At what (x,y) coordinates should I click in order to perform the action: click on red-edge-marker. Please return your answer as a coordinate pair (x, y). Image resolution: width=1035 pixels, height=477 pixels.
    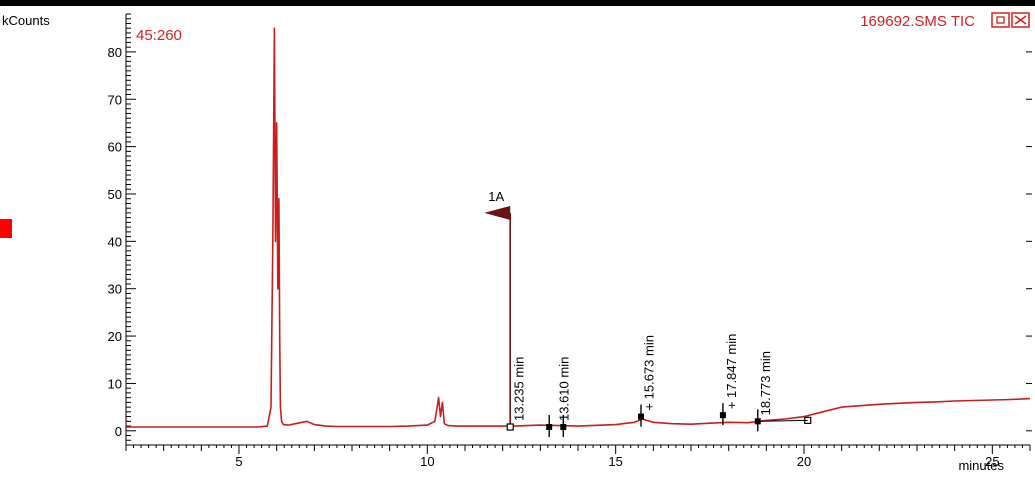
    Looking at the image, I should click on (6, 228).